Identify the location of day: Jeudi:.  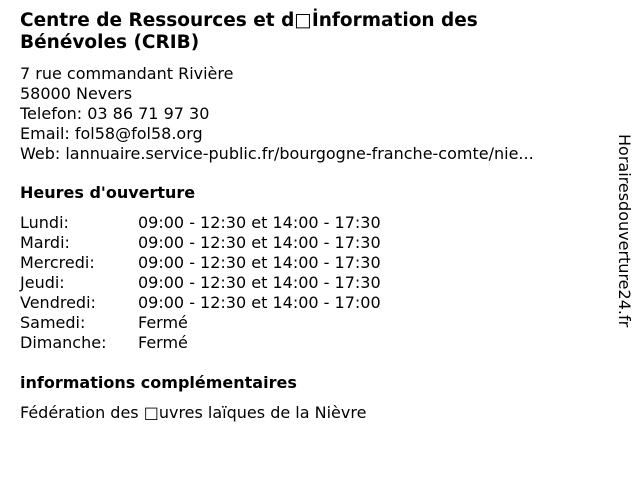
(42, 282).